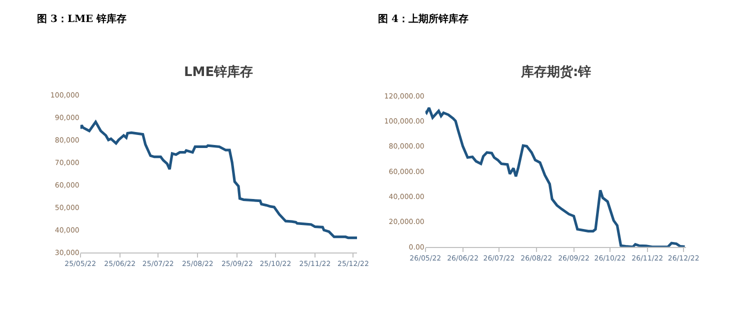 The height and width of the screenshot is (328, 741). What do you see at coordinates (82, 19) in the screenshot?
I see `caption: 图 3：LME 锌库存` at bounding box center [82, 19].